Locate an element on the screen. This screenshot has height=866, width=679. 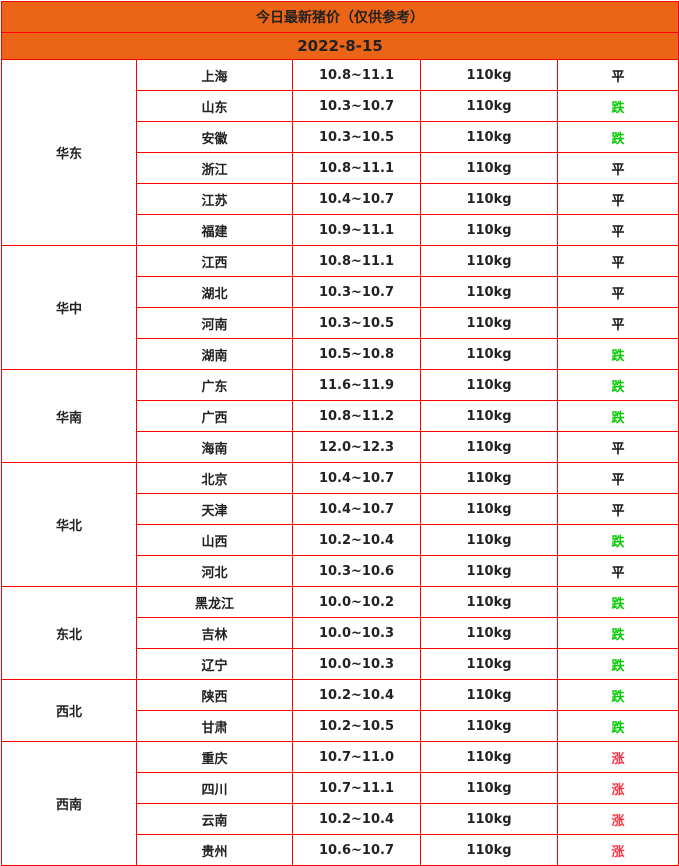
price-cell: 10.8~11.1 is located at coordinates (356, 168).